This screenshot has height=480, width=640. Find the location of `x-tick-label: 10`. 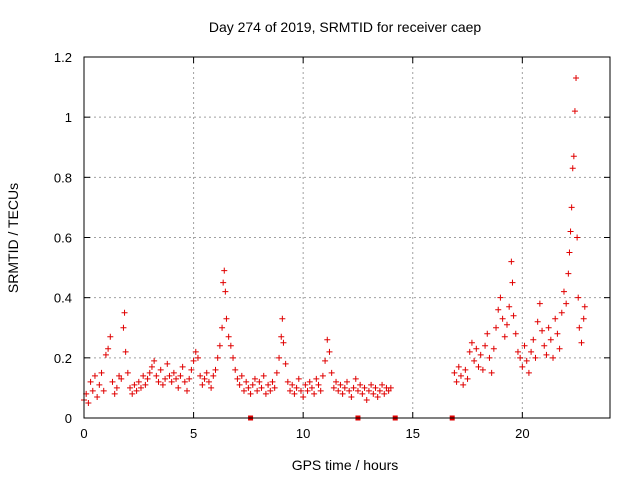

x-tick-label: 10 is located at coordinates (303, 433).